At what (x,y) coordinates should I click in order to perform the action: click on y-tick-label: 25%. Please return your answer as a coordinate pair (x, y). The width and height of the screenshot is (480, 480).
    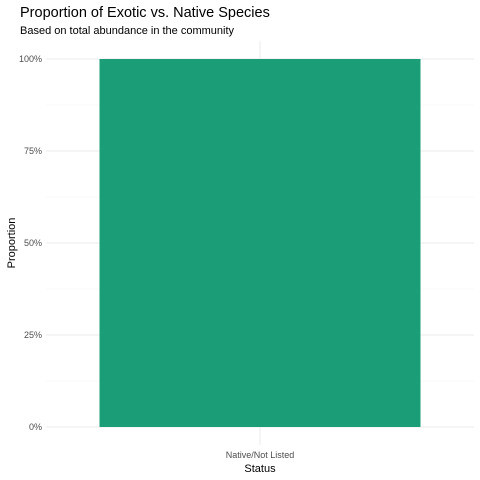
    Looking at the image, I should click on (33, 335).